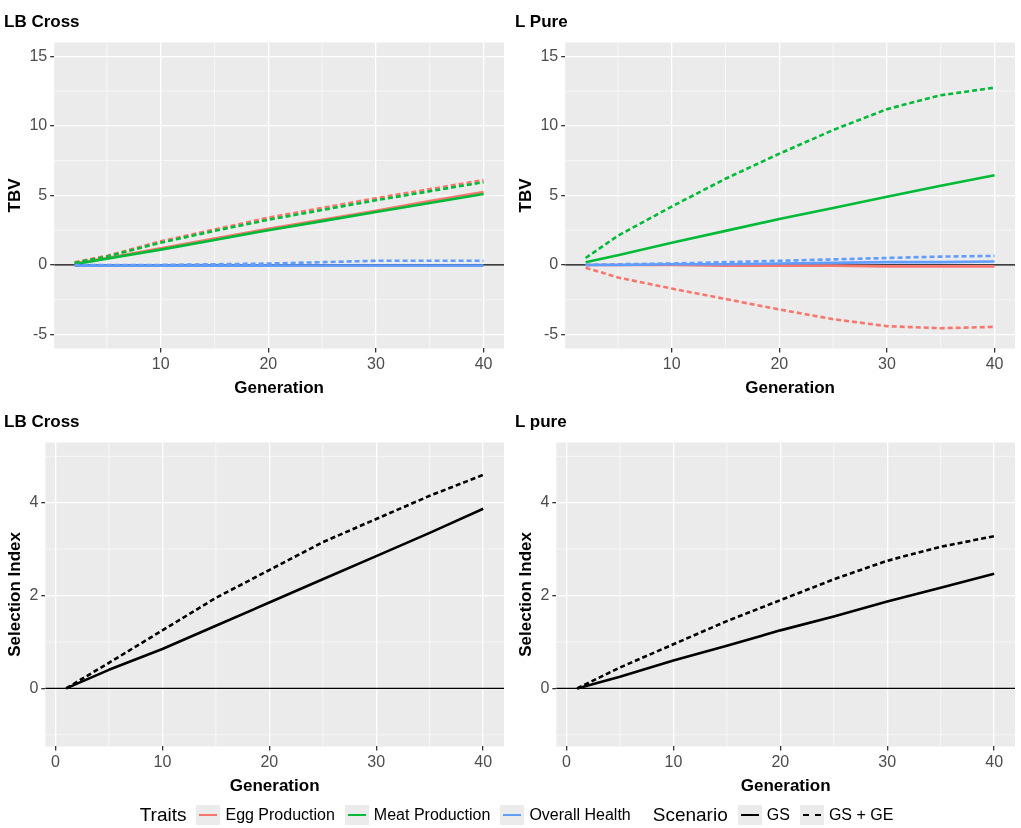  What do you see at coordinates (163, 815) in the screenshot?
I see `legend-title: Traits` at bounding box center [163, 815].